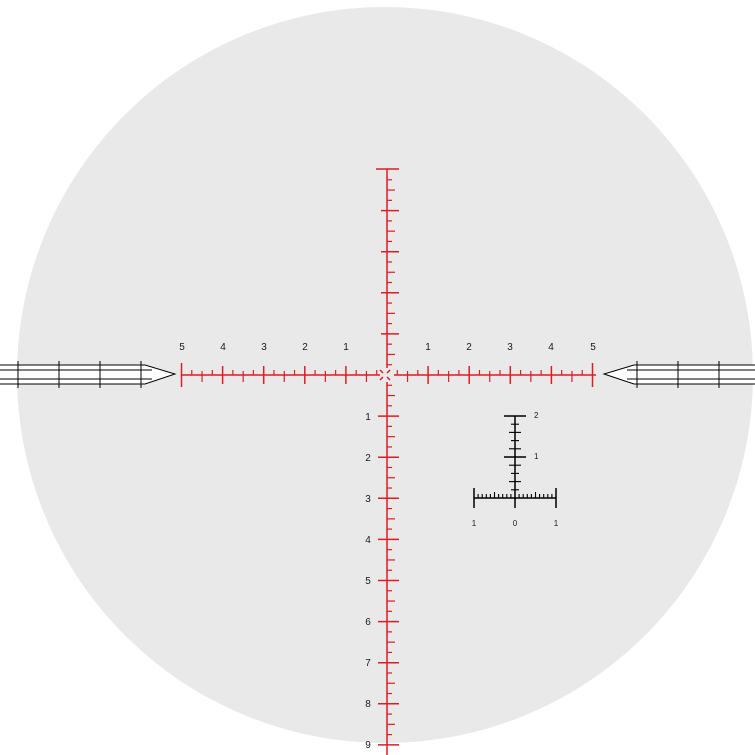 This screenshot has height=755, width=755. I want to click on label-down-5: 5, so click(368, 581).